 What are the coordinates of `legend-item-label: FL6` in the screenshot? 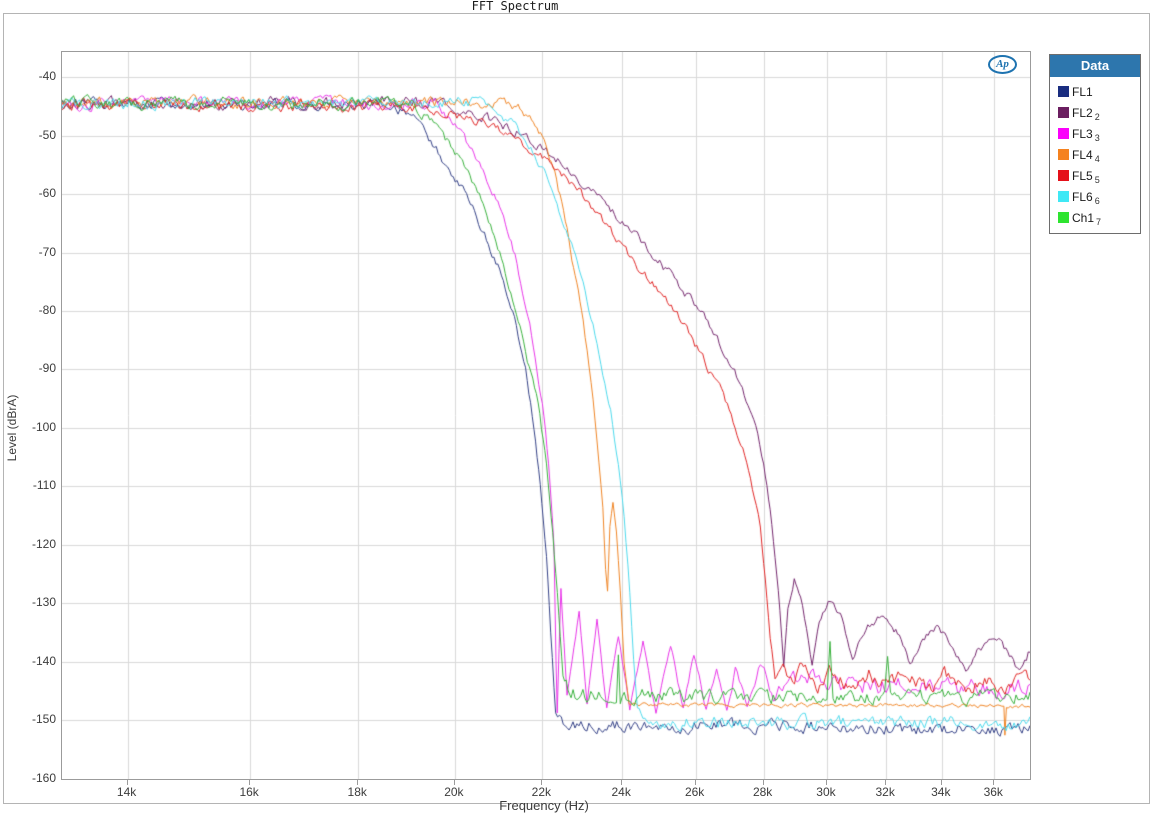 It's located at (1082, 196).